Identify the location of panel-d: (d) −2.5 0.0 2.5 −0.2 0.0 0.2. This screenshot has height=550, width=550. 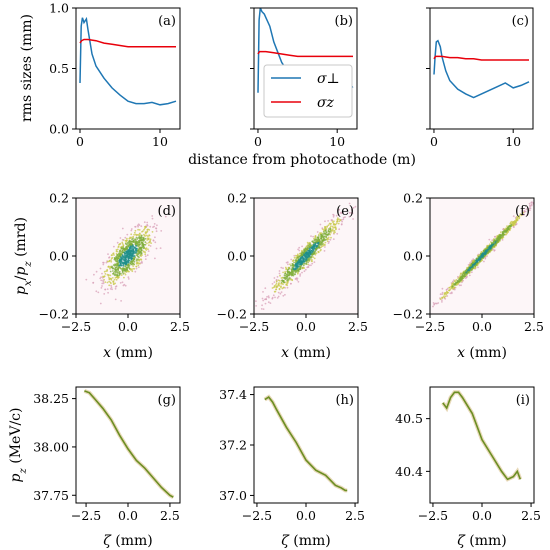
(114, 263).